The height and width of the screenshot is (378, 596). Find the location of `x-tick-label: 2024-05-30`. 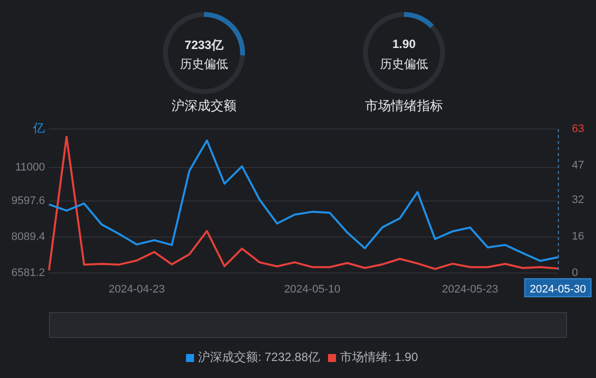

x-tick-label: 2024-05-30 is located at coordinates (558, 289).